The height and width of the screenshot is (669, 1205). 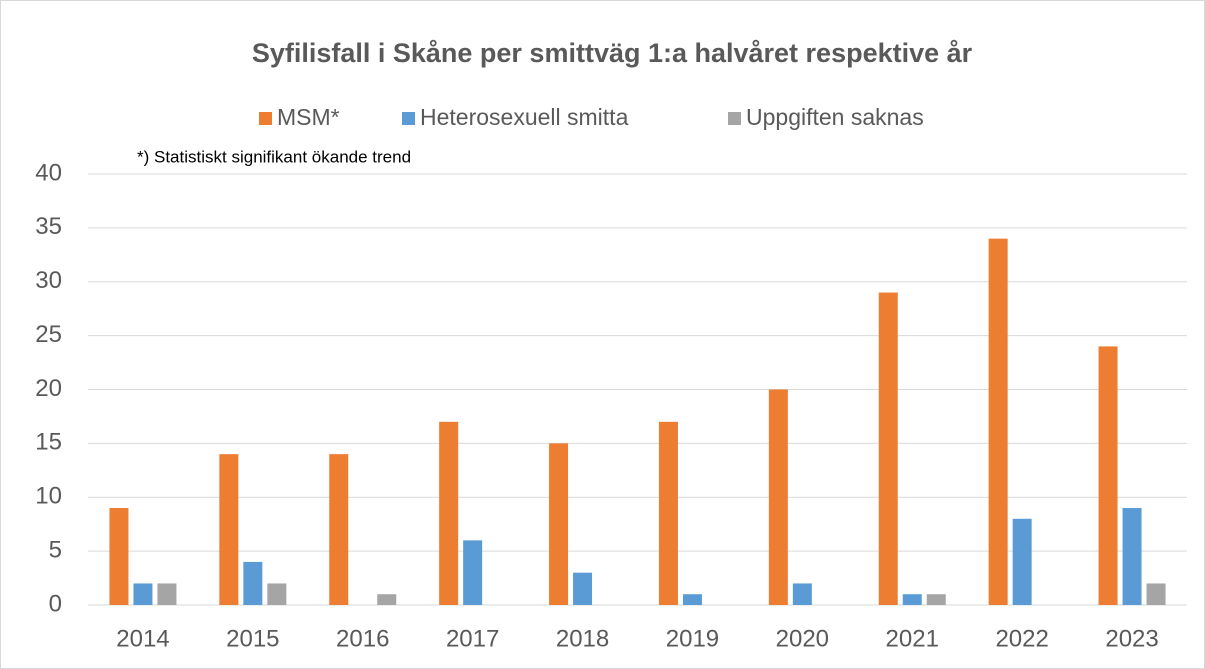 I want to click on x-tick-label: 2016, so click(x=362, y=638).